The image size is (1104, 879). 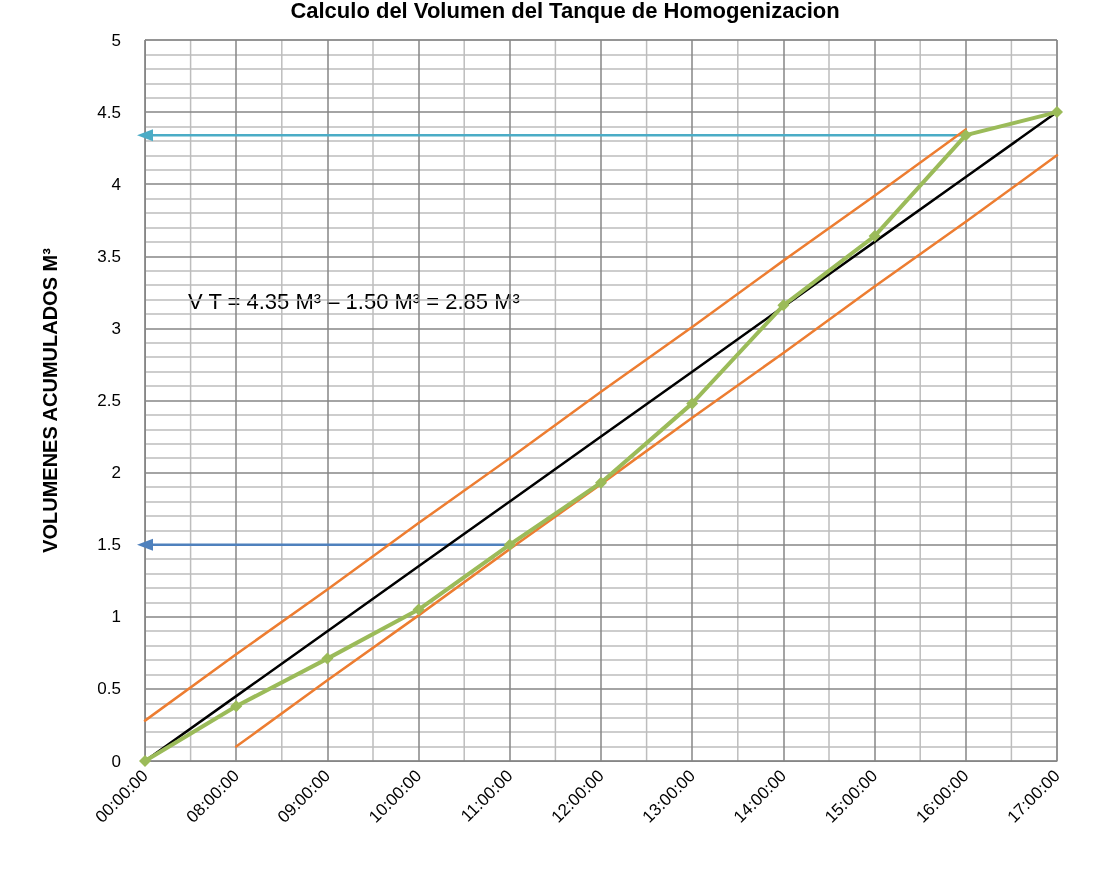 I want to click on y-tick-label: 0, so click(x=116, y=761).